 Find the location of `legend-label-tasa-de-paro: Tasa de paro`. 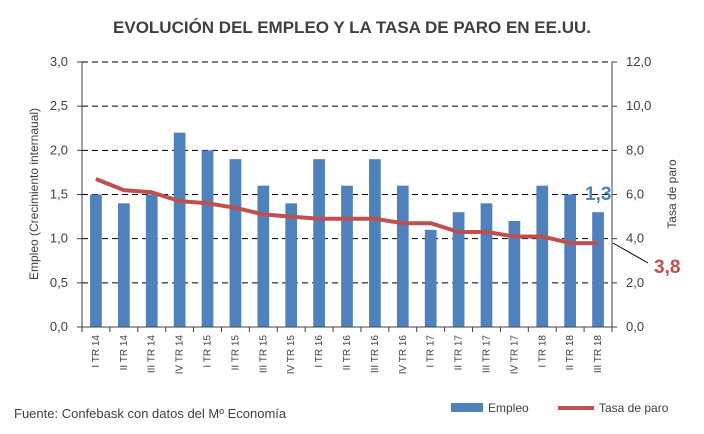

legend-label-tasa-de-paro: Tasa de paro is located at coordinates (634, 408).